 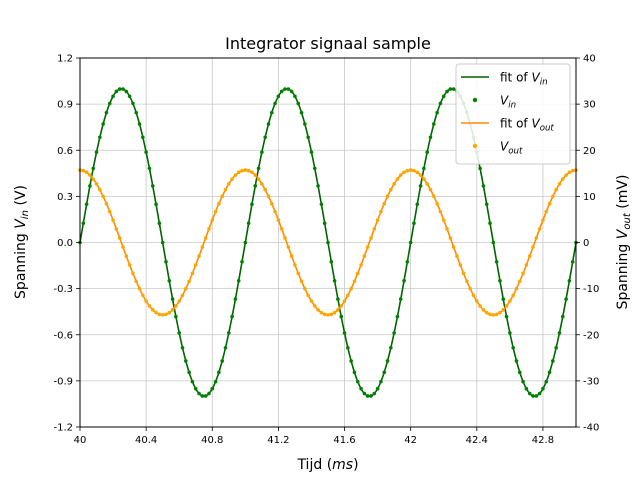 What do you see at coordinates (524, 79) in the screenshot?
I see `legend-label: fit of Vin​` at bounding box center [524, 79].